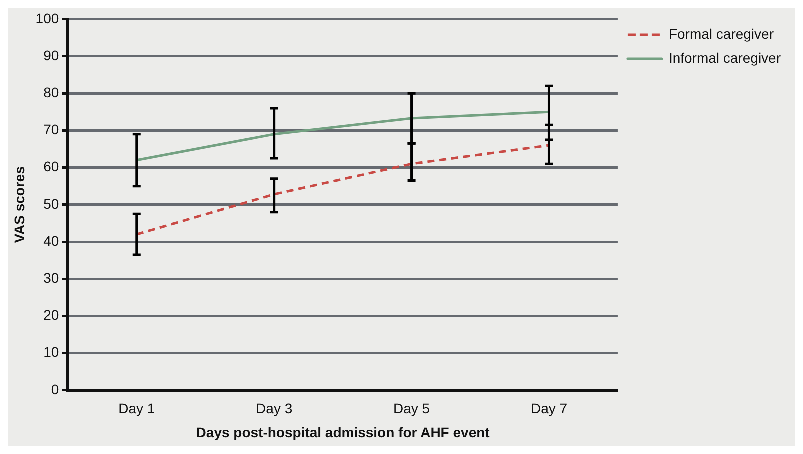  I want to click on y-tick-label: 50, so click(52, 204).